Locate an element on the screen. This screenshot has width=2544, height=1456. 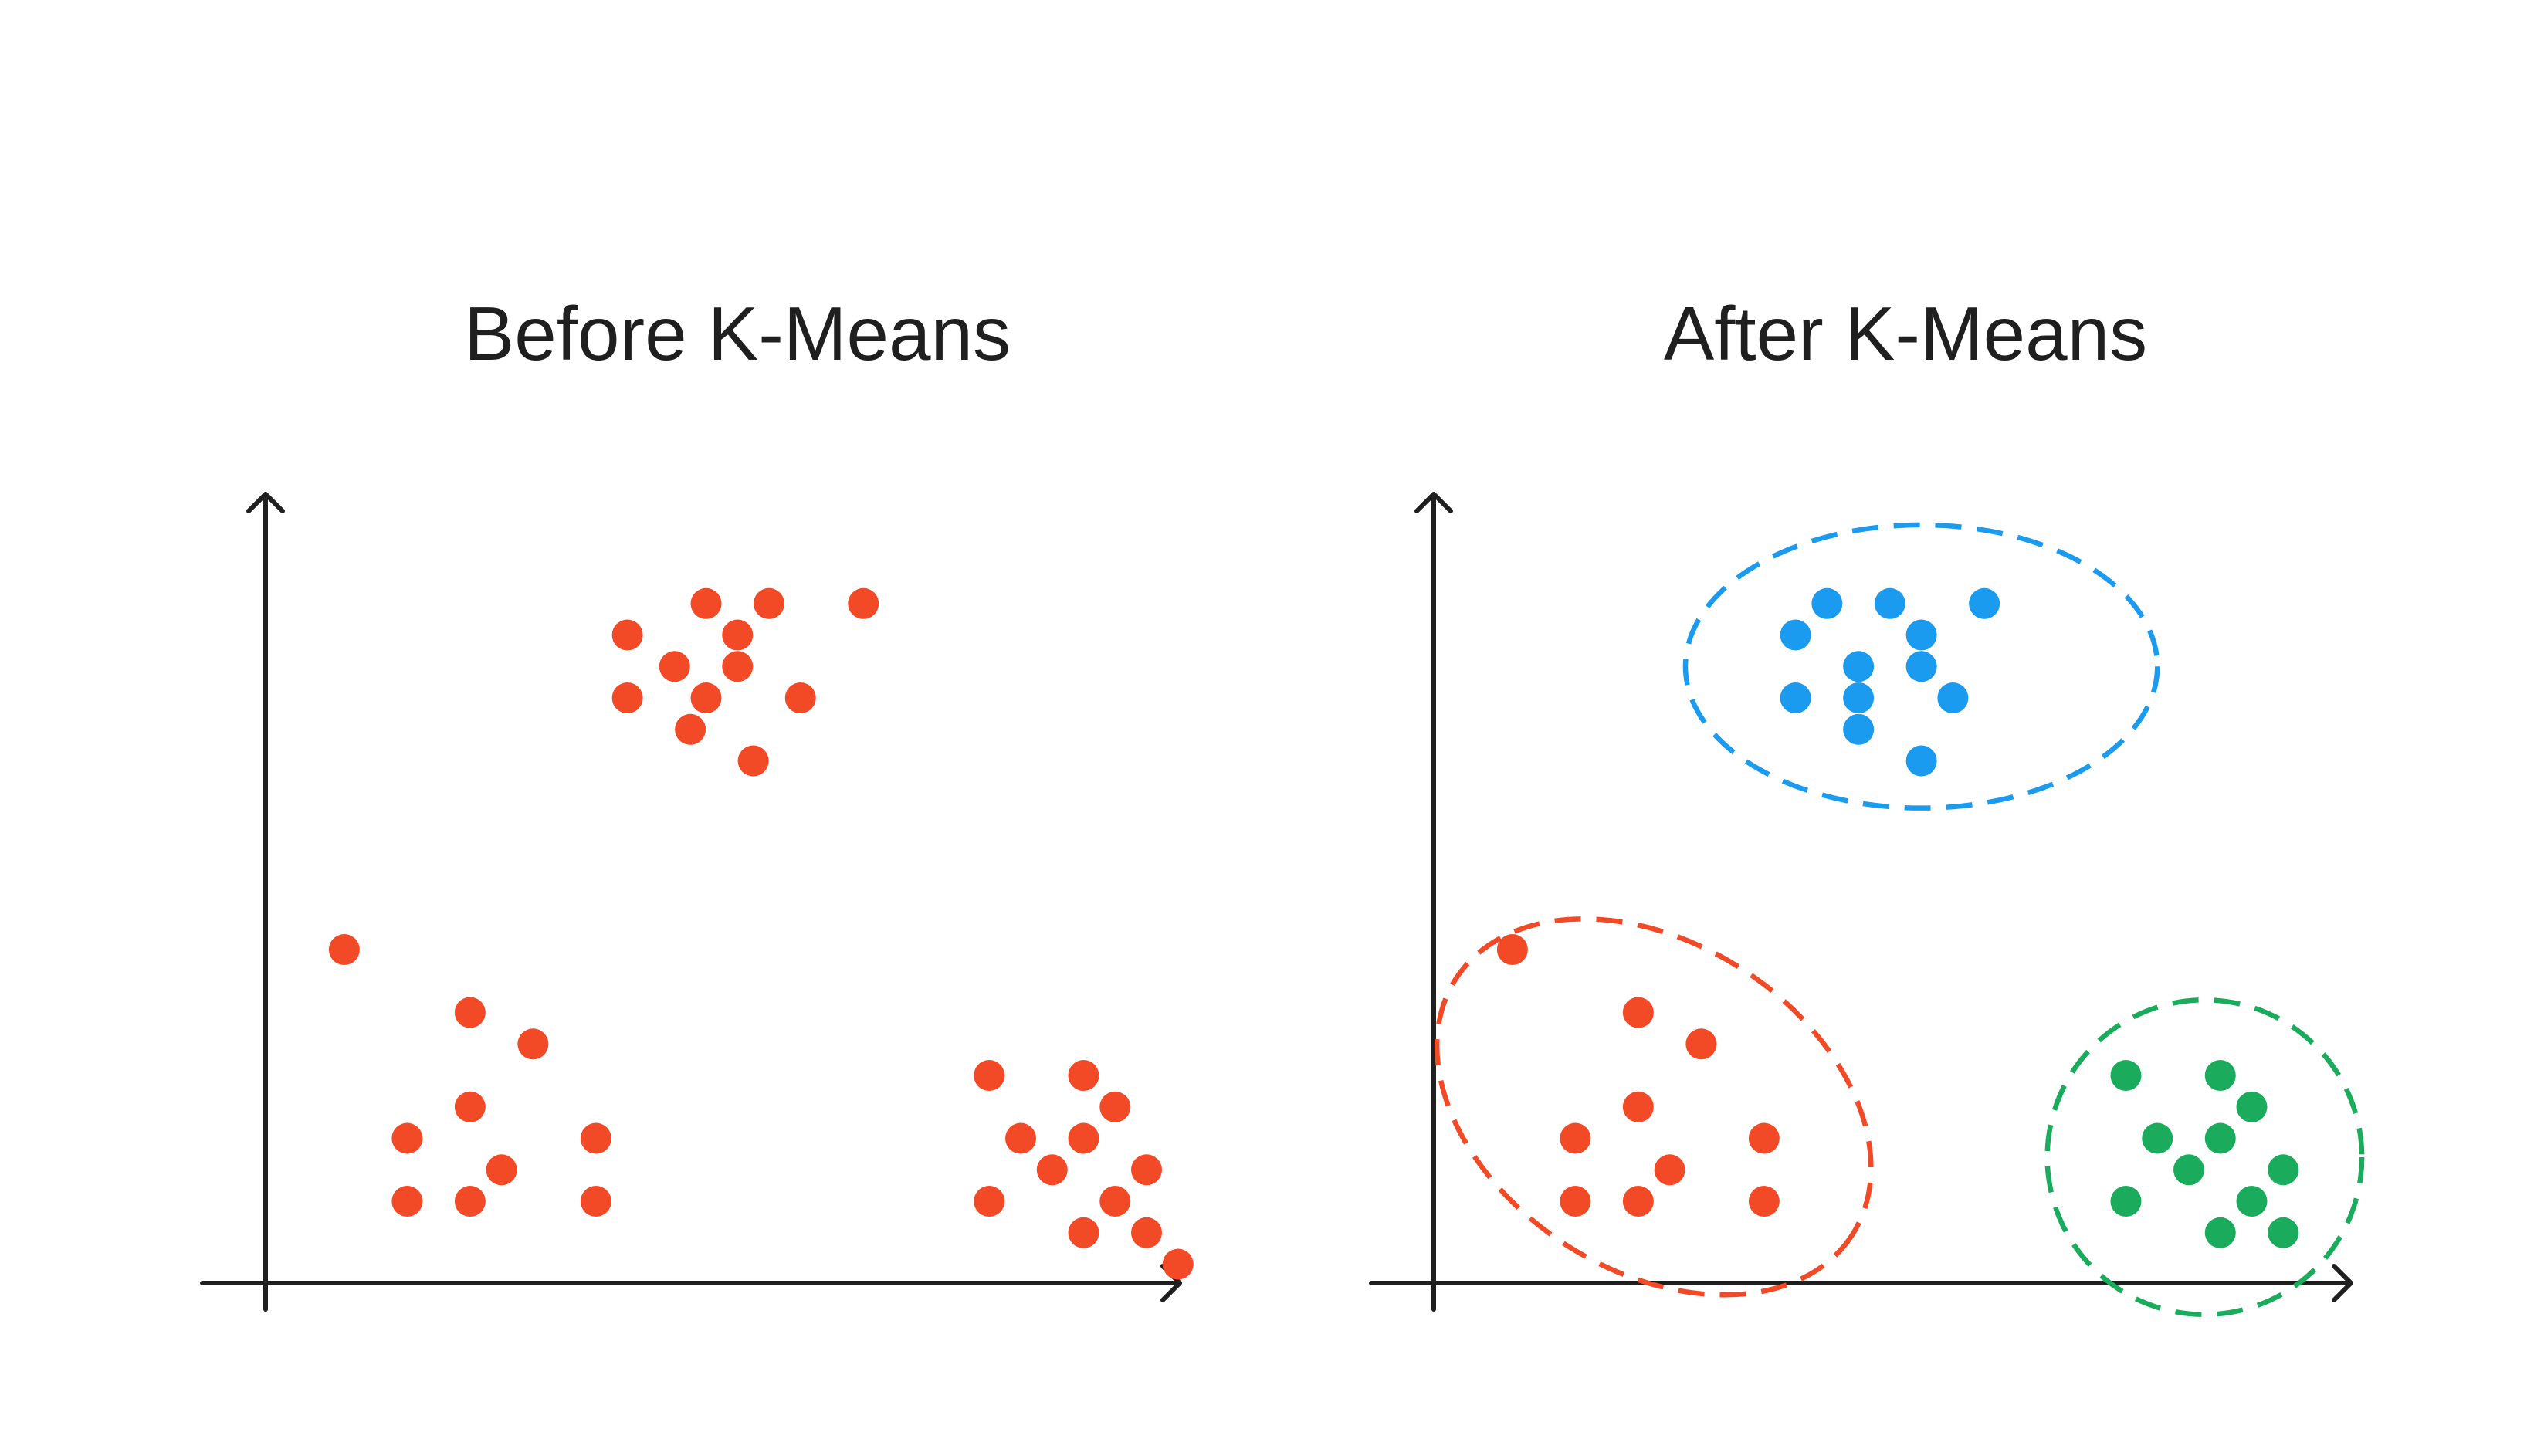
before-panel-title: Before K-Means is located at coordinates (737, 333).